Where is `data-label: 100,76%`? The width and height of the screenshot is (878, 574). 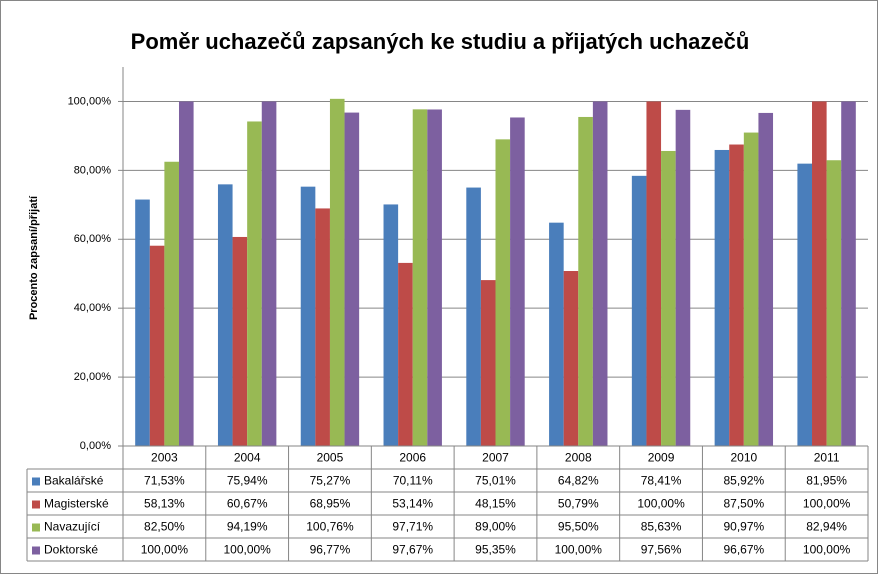
data-label: 100,76% is located at coordinates (330, 527).